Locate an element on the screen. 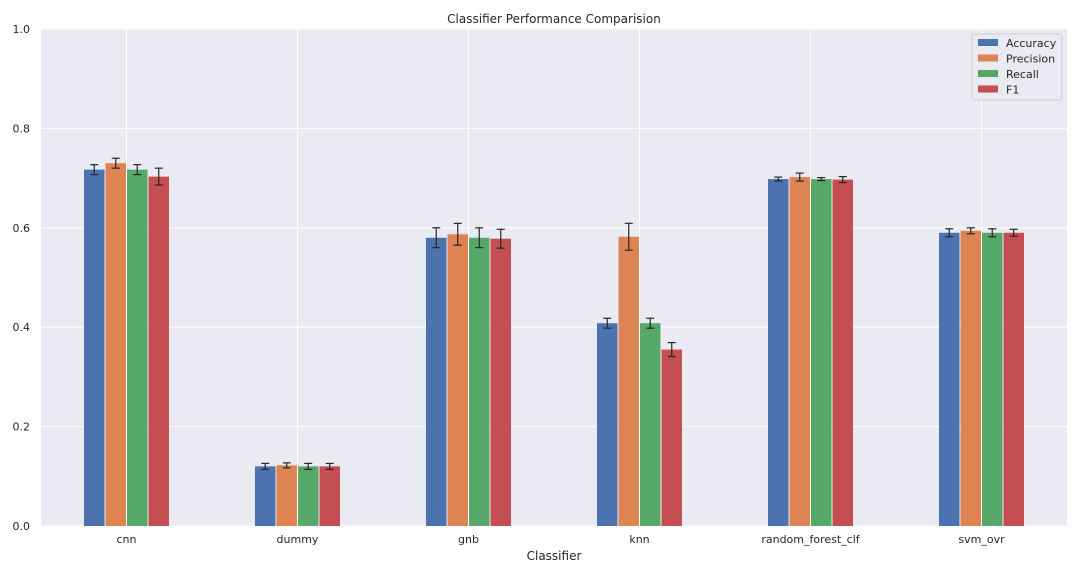 This screenshot has height=580, width=1080. x-tick-label-svm_ovr: svm_ovr is located at coordinates (981, 539).